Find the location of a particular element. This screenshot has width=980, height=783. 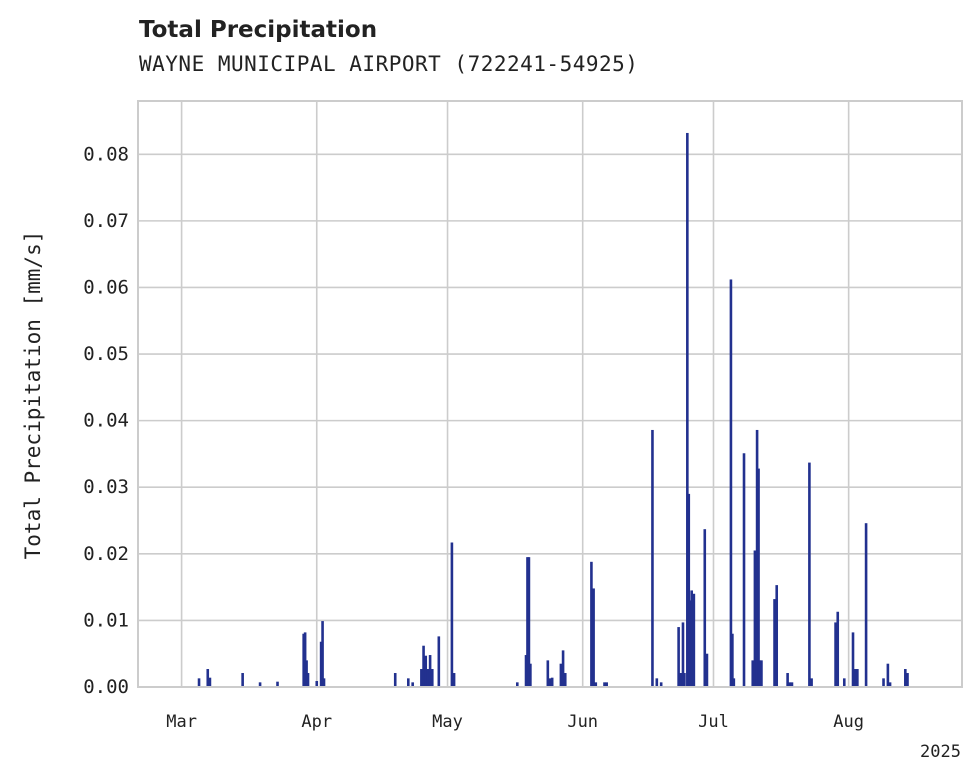

y-tick-label: 0.04 is located at coordinates (106, 421).